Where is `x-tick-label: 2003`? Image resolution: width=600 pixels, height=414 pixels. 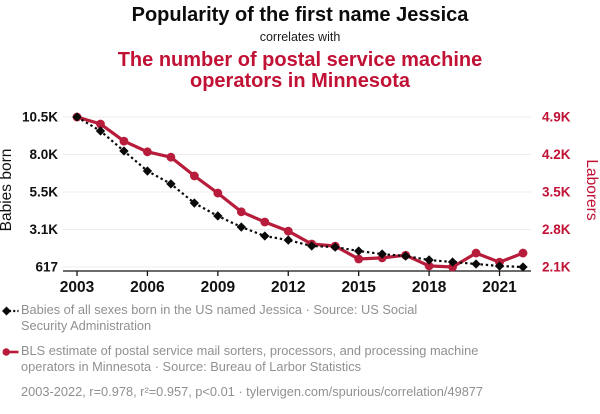
x-tick-label: 2003 is located at coordinates (77, 287).